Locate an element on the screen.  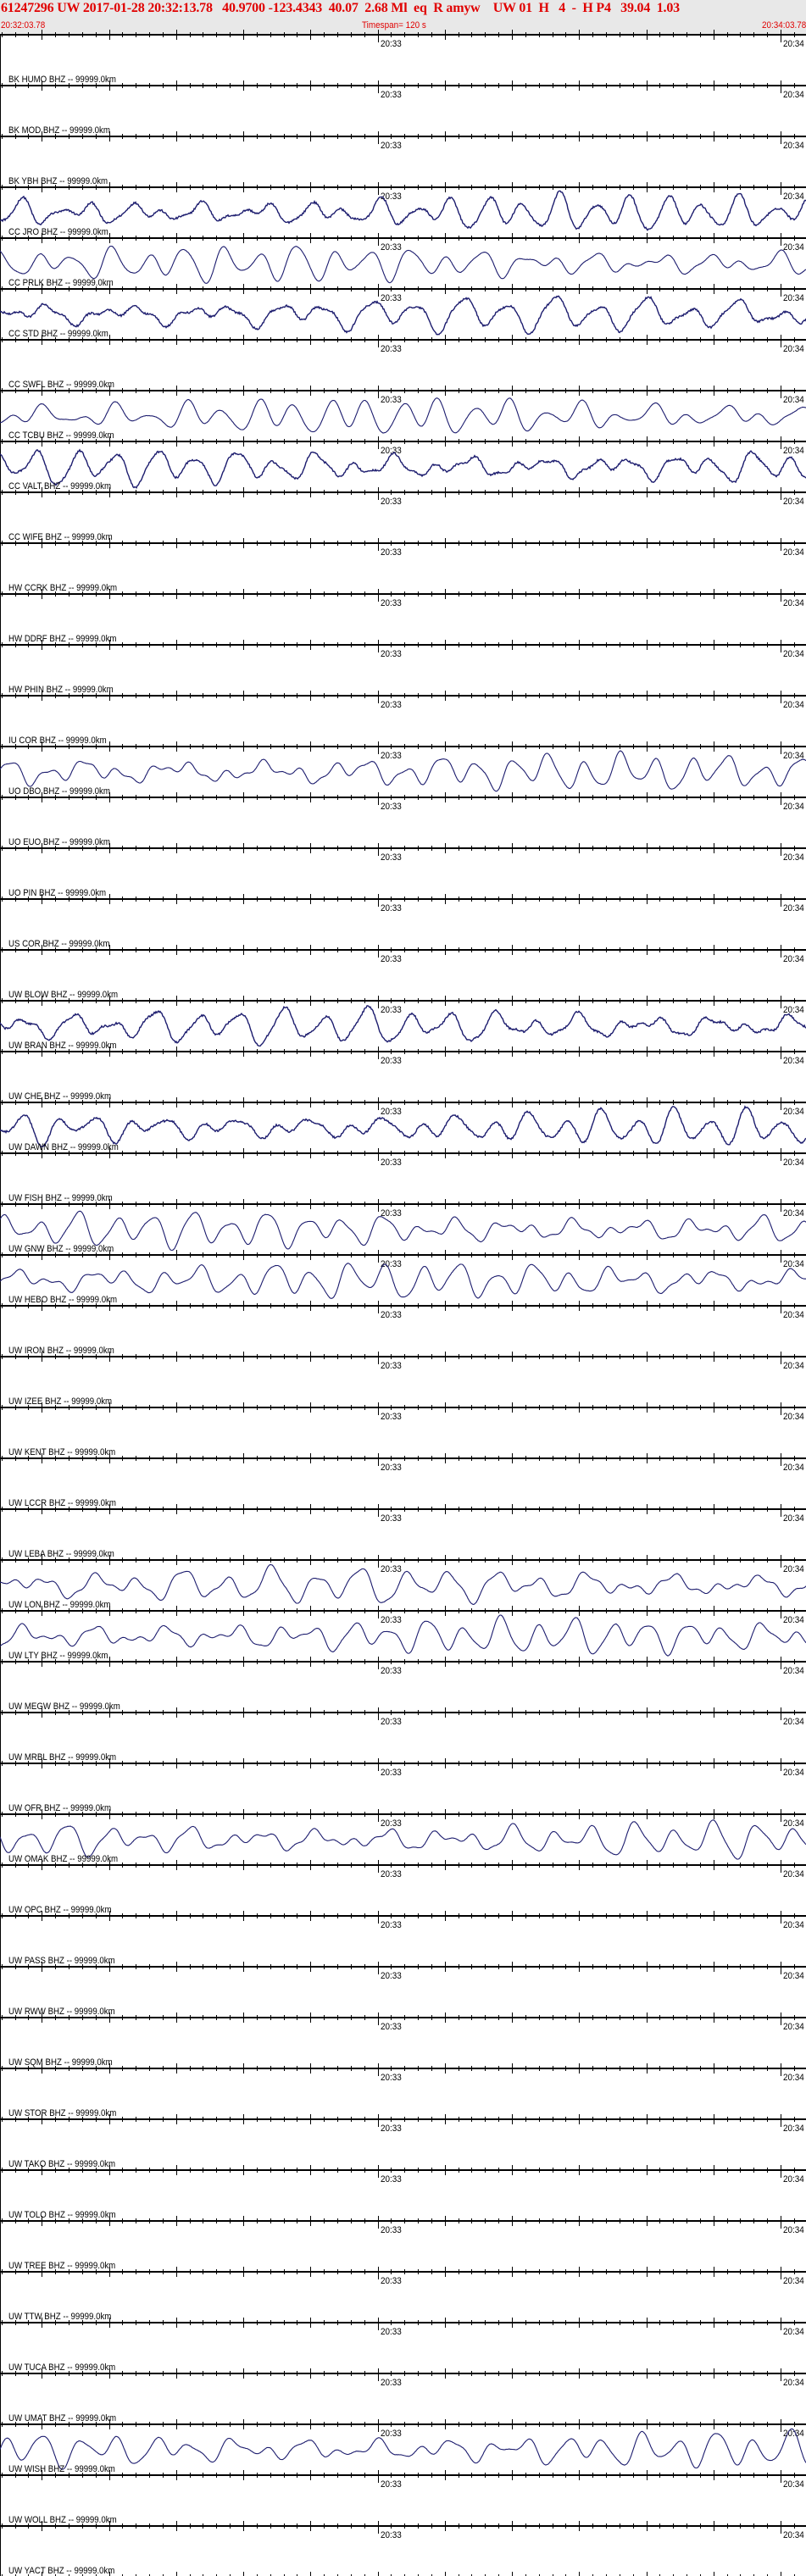
station-label: UW SQM BHZ -- 99999.0km is located at coordinates (60, 2062).